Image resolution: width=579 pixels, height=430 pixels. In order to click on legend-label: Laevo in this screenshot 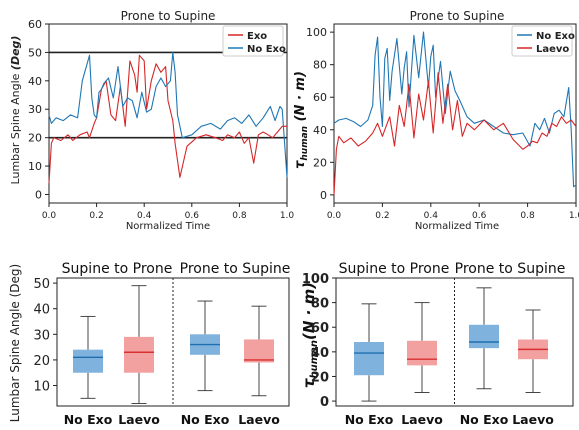, I will do `click(552, 49)`.